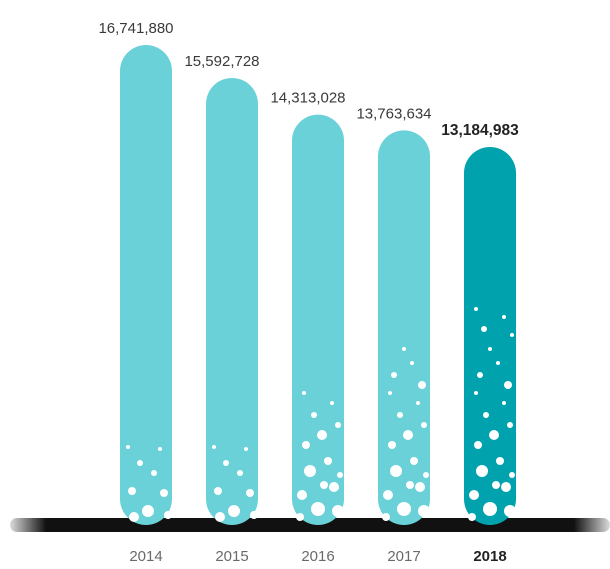 The image size is (610, 569). Describe the element at coordinates (221, 61) in the screenshot. I see `value-label-2015: 15,592,728` at that location.